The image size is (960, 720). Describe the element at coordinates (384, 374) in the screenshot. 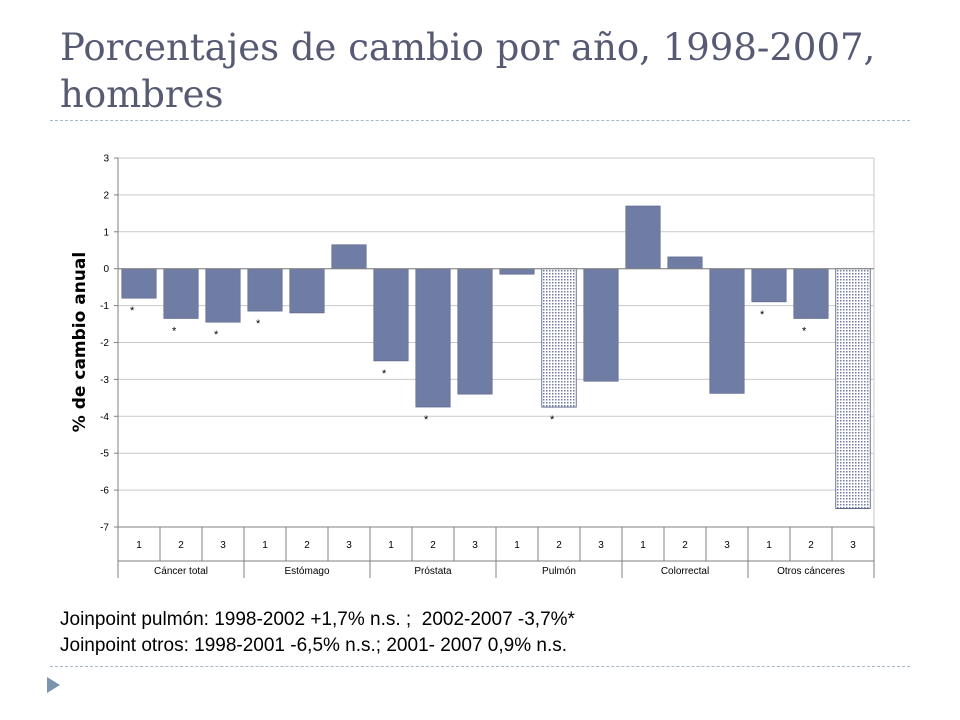

I see `significance-mark-7: *` at that location.